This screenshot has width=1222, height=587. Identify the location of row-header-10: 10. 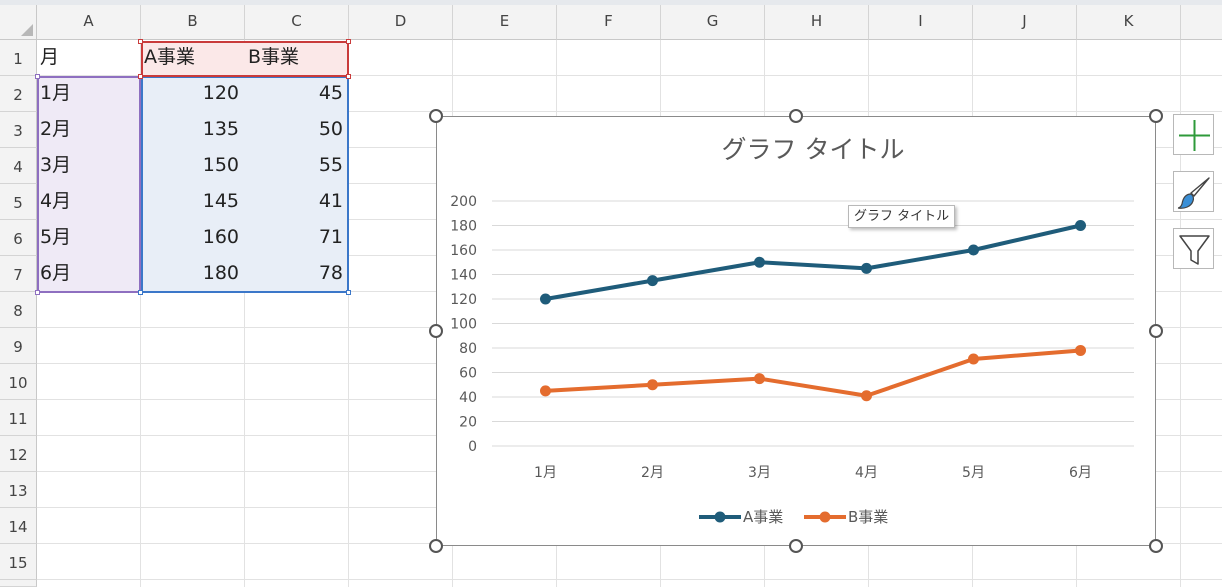
(18, 382).